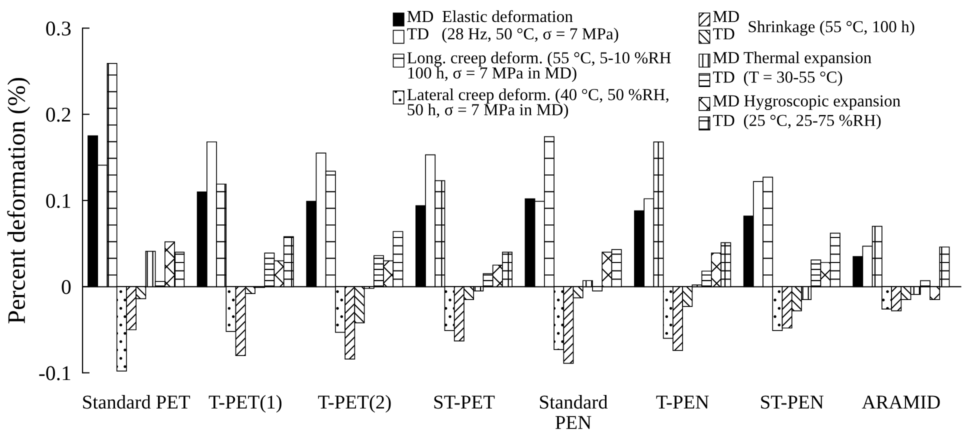 This screenshot has height=433, width=971. Describe the element at coordinates (806, 102) in the screenshot. I see `legend-label: MD Hygroscopic expansion` at that location.